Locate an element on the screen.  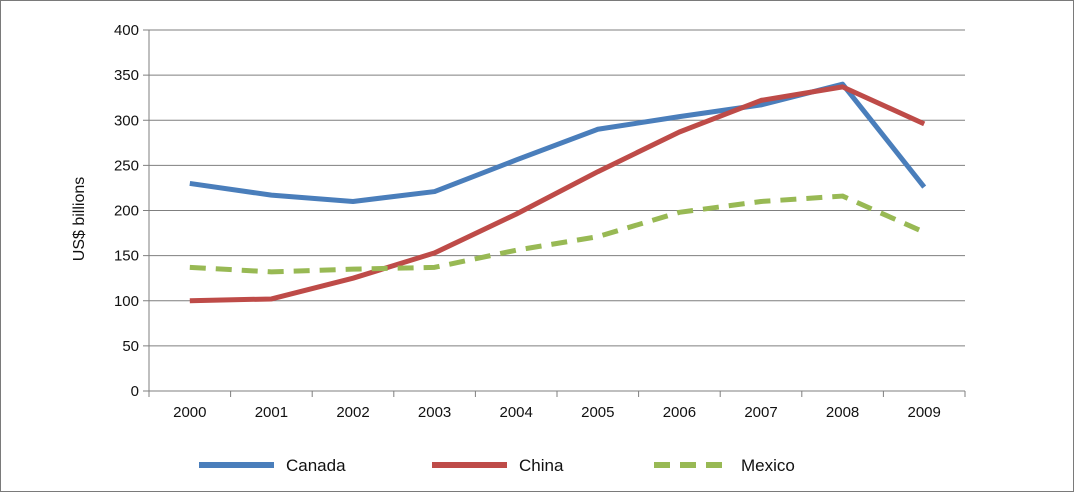
y-tick-labels: 0 50 100 150 200 250 300 350 400 is located at coordinates (126, 211).